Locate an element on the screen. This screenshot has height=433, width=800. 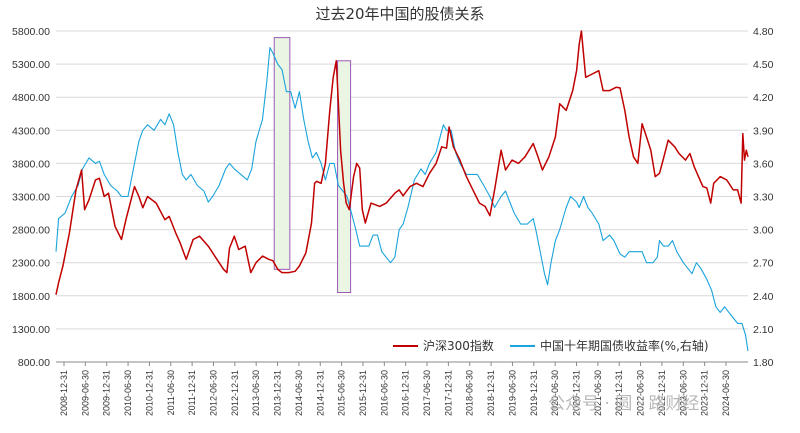
y-left-tick-label: 3300.00 is located at coordinates (31, 198).